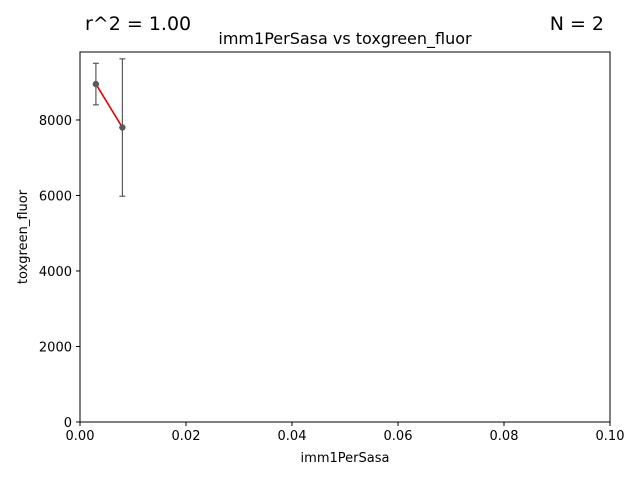  I want to click on x-tick-label: 0.10, so click(610, 436).